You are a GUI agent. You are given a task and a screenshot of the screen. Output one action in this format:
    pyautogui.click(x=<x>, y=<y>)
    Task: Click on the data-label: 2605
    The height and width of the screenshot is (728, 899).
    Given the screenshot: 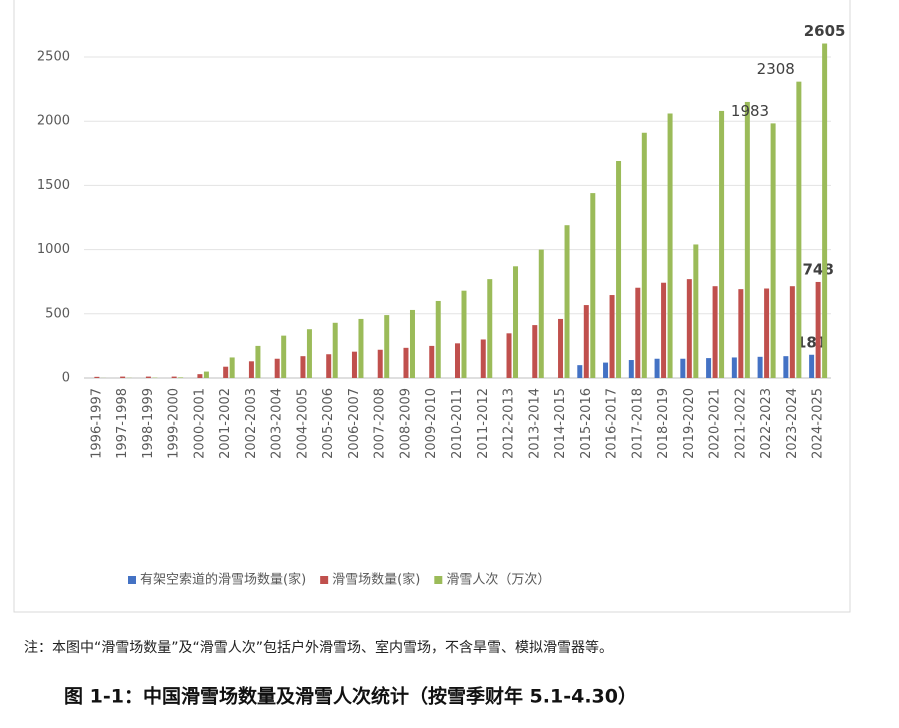 What is the action you would take?
    pyautogui.click(x=825, y=31)
    